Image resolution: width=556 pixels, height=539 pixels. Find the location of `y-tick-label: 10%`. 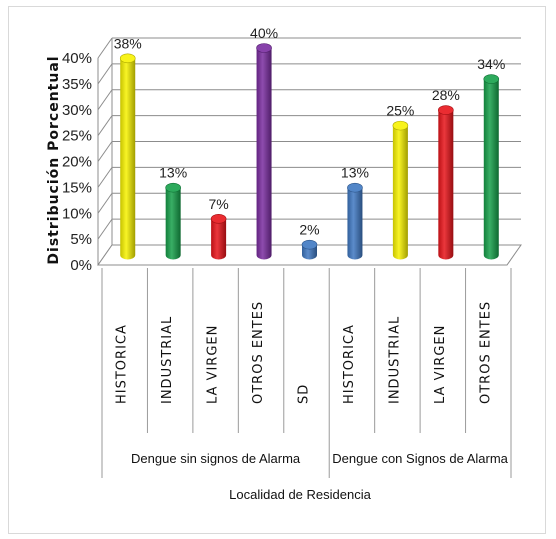

y-tick-label: 10% is located at coordinates (77, 213).